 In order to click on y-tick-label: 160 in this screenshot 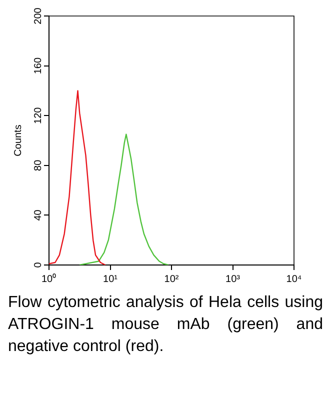, I will do `click(38, 65)`.